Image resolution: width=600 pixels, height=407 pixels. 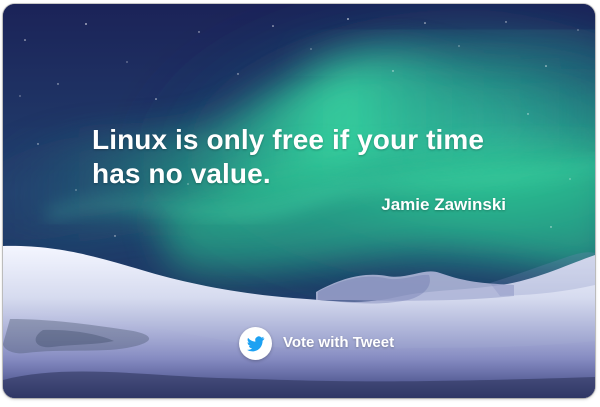 What do you see at coordinates (255, 343) in the screenshot?
I see `twitter-bird-icon` at bounding box center [255, 343].